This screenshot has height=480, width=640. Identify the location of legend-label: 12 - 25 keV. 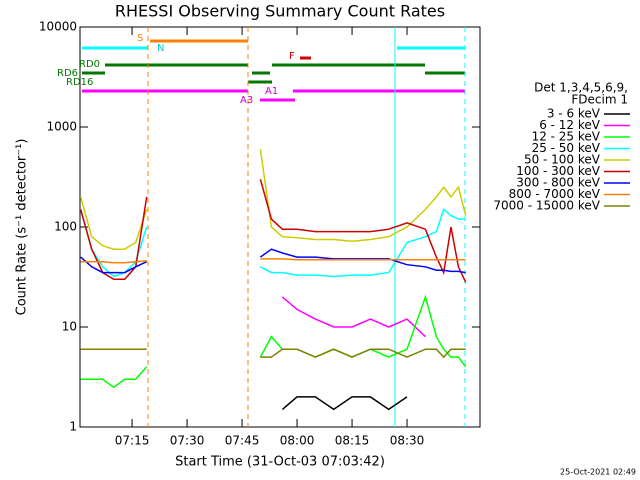
(566, 137).